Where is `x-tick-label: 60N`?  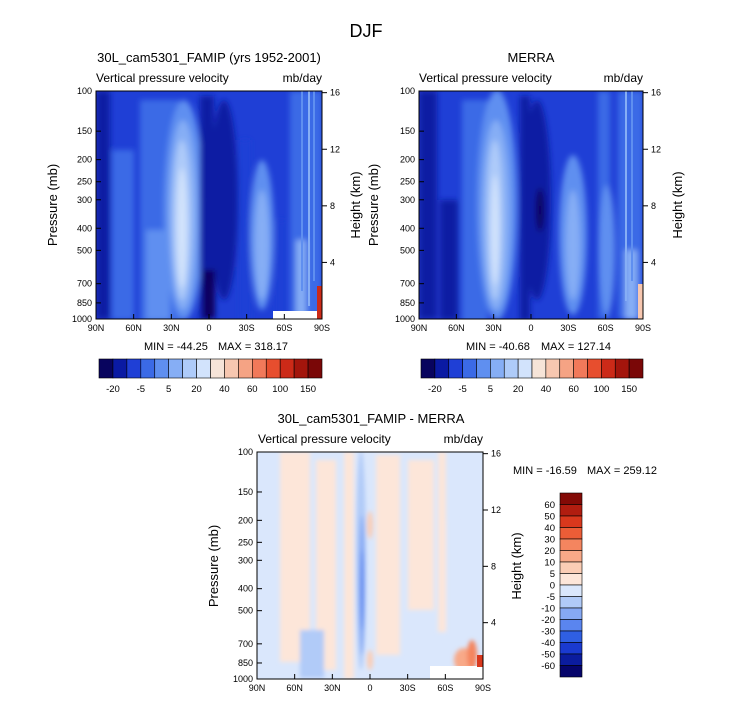 x-tick-label: 60N is located at coordinates (456, 328).